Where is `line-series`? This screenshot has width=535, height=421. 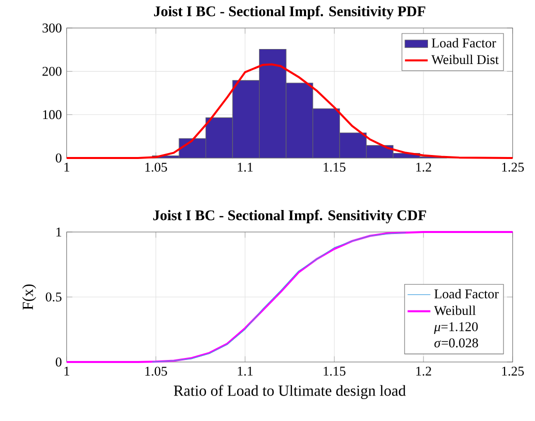 line-series is located at coordinates (279, 297).